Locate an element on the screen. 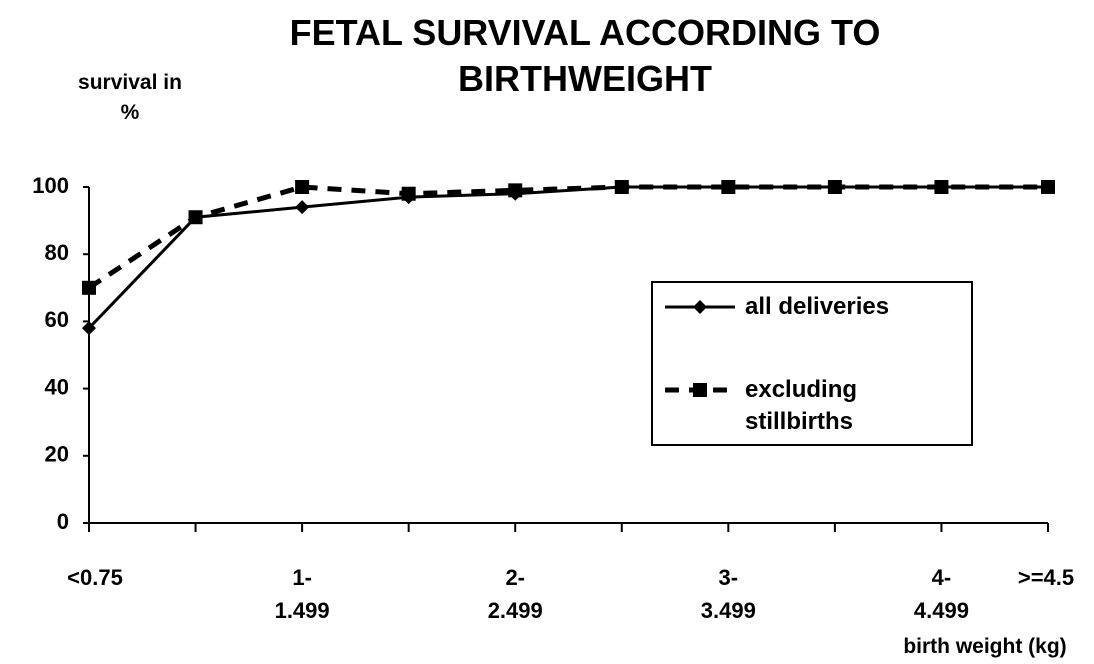  y-tick-label: 20 is located at coordinates (57, 454).